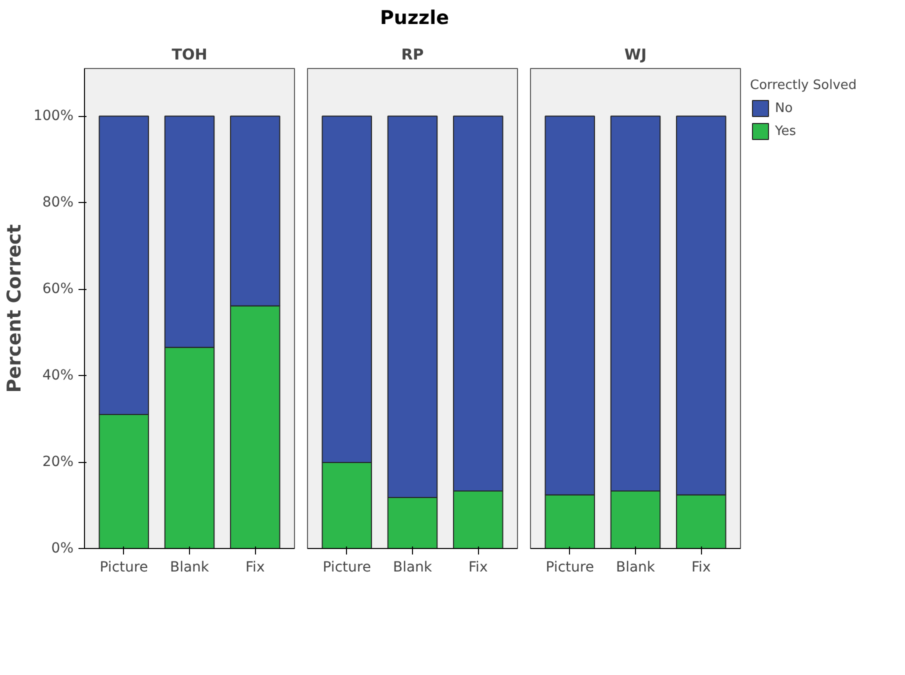  I want to click on y-axis-title: Percent Correct, so click(14, 308).